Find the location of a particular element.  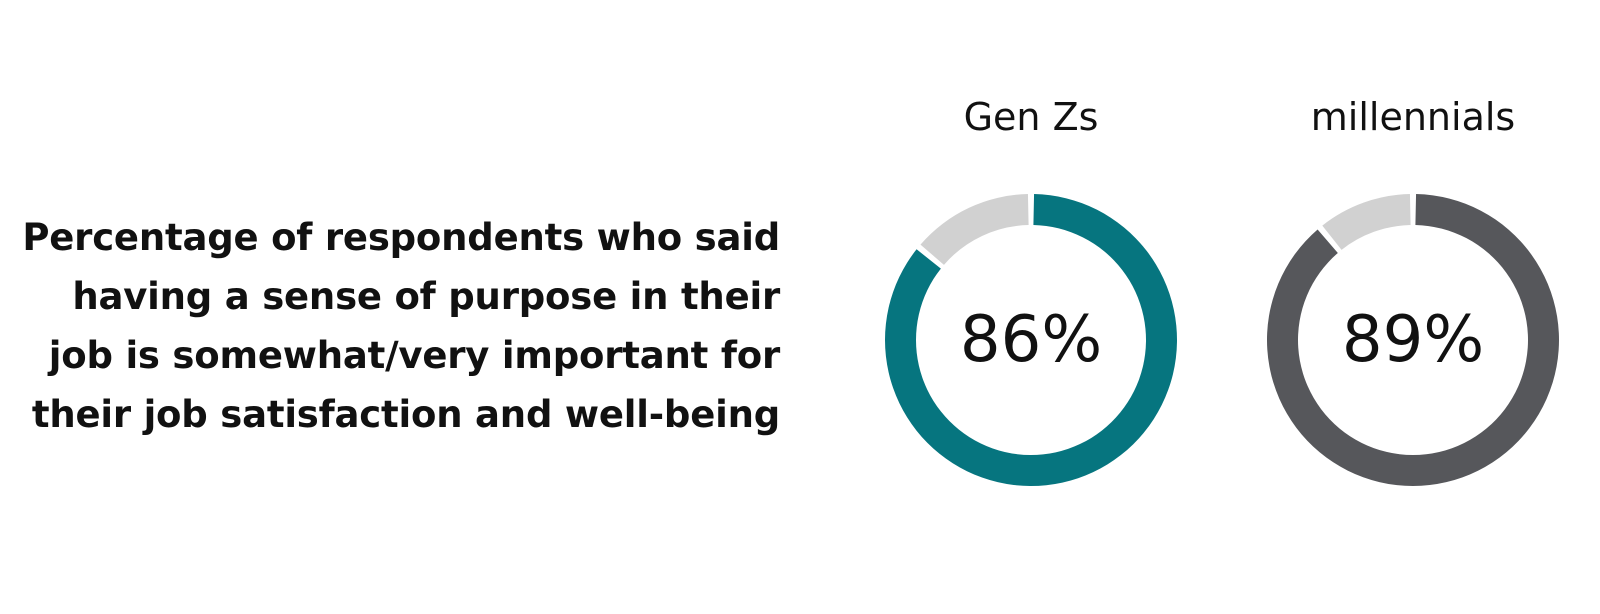

donut-chart-millennials: millennials 89% is located at coordinates (1423, 300).